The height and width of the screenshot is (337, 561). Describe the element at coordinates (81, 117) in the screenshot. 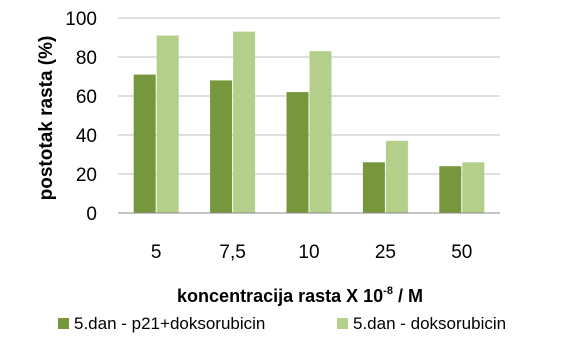

I see `y-tick-labels: 0 20 40 60 80 100` at that location.